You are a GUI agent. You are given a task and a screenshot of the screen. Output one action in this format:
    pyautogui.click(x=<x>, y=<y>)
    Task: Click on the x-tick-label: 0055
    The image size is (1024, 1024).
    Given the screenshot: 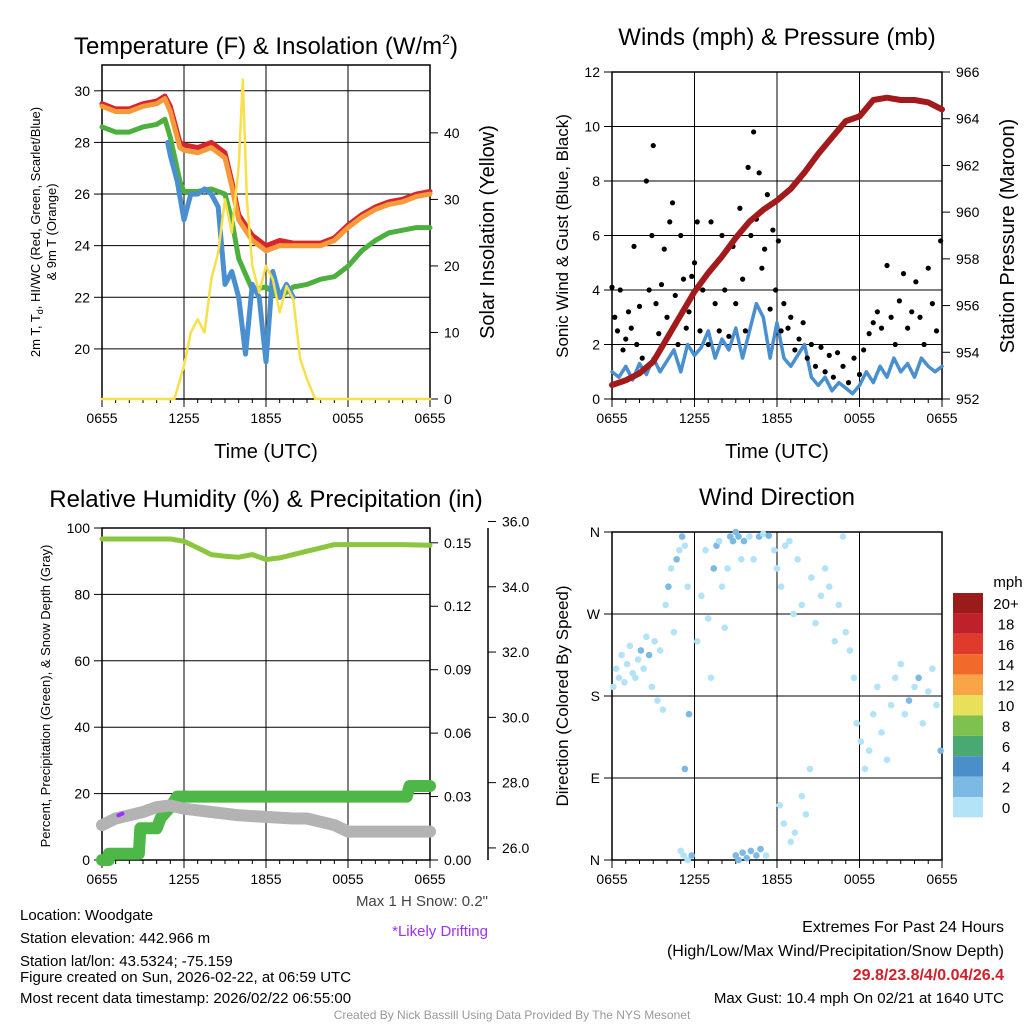 What is the action you would take?
    pyautogui.click(x=347, y=418)
    